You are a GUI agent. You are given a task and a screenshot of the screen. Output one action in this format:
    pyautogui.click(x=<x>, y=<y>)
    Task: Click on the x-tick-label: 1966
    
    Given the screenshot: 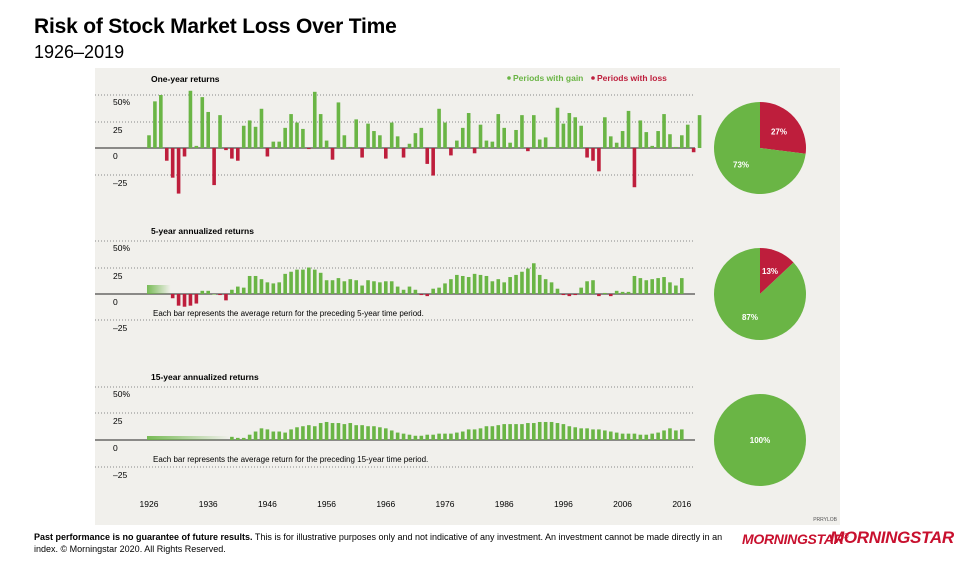 What is the action you would take?
    pyautogui.click(x=385, y=504)
    